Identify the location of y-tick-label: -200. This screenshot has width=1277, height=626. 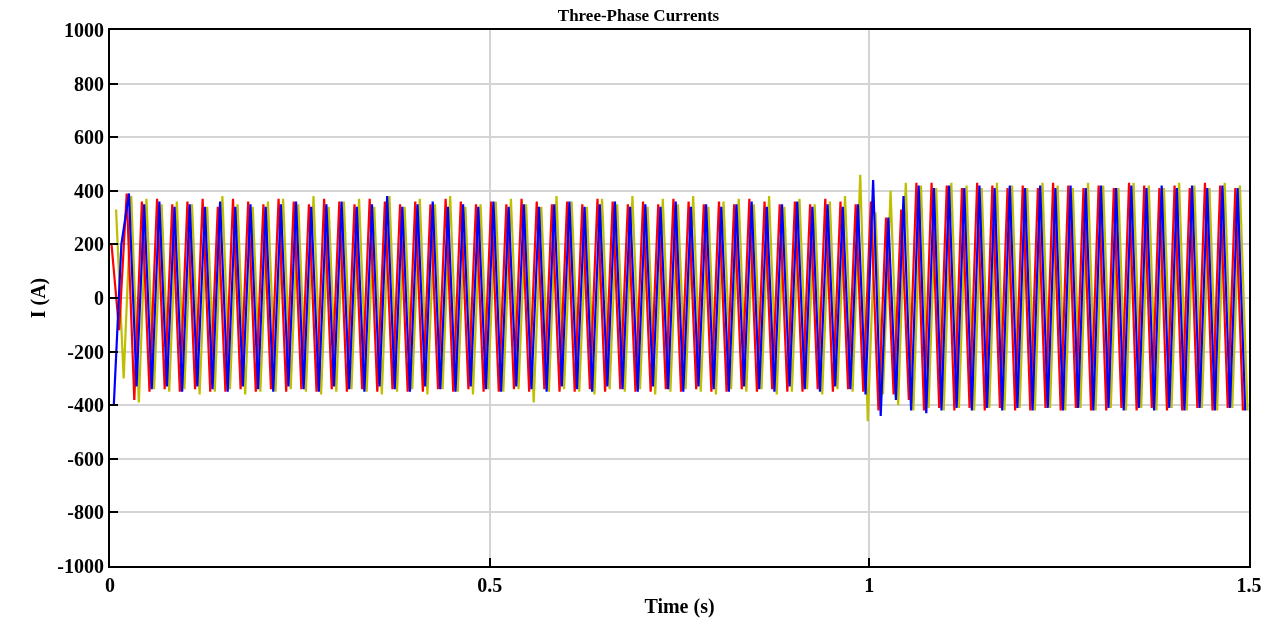
(85, 351).